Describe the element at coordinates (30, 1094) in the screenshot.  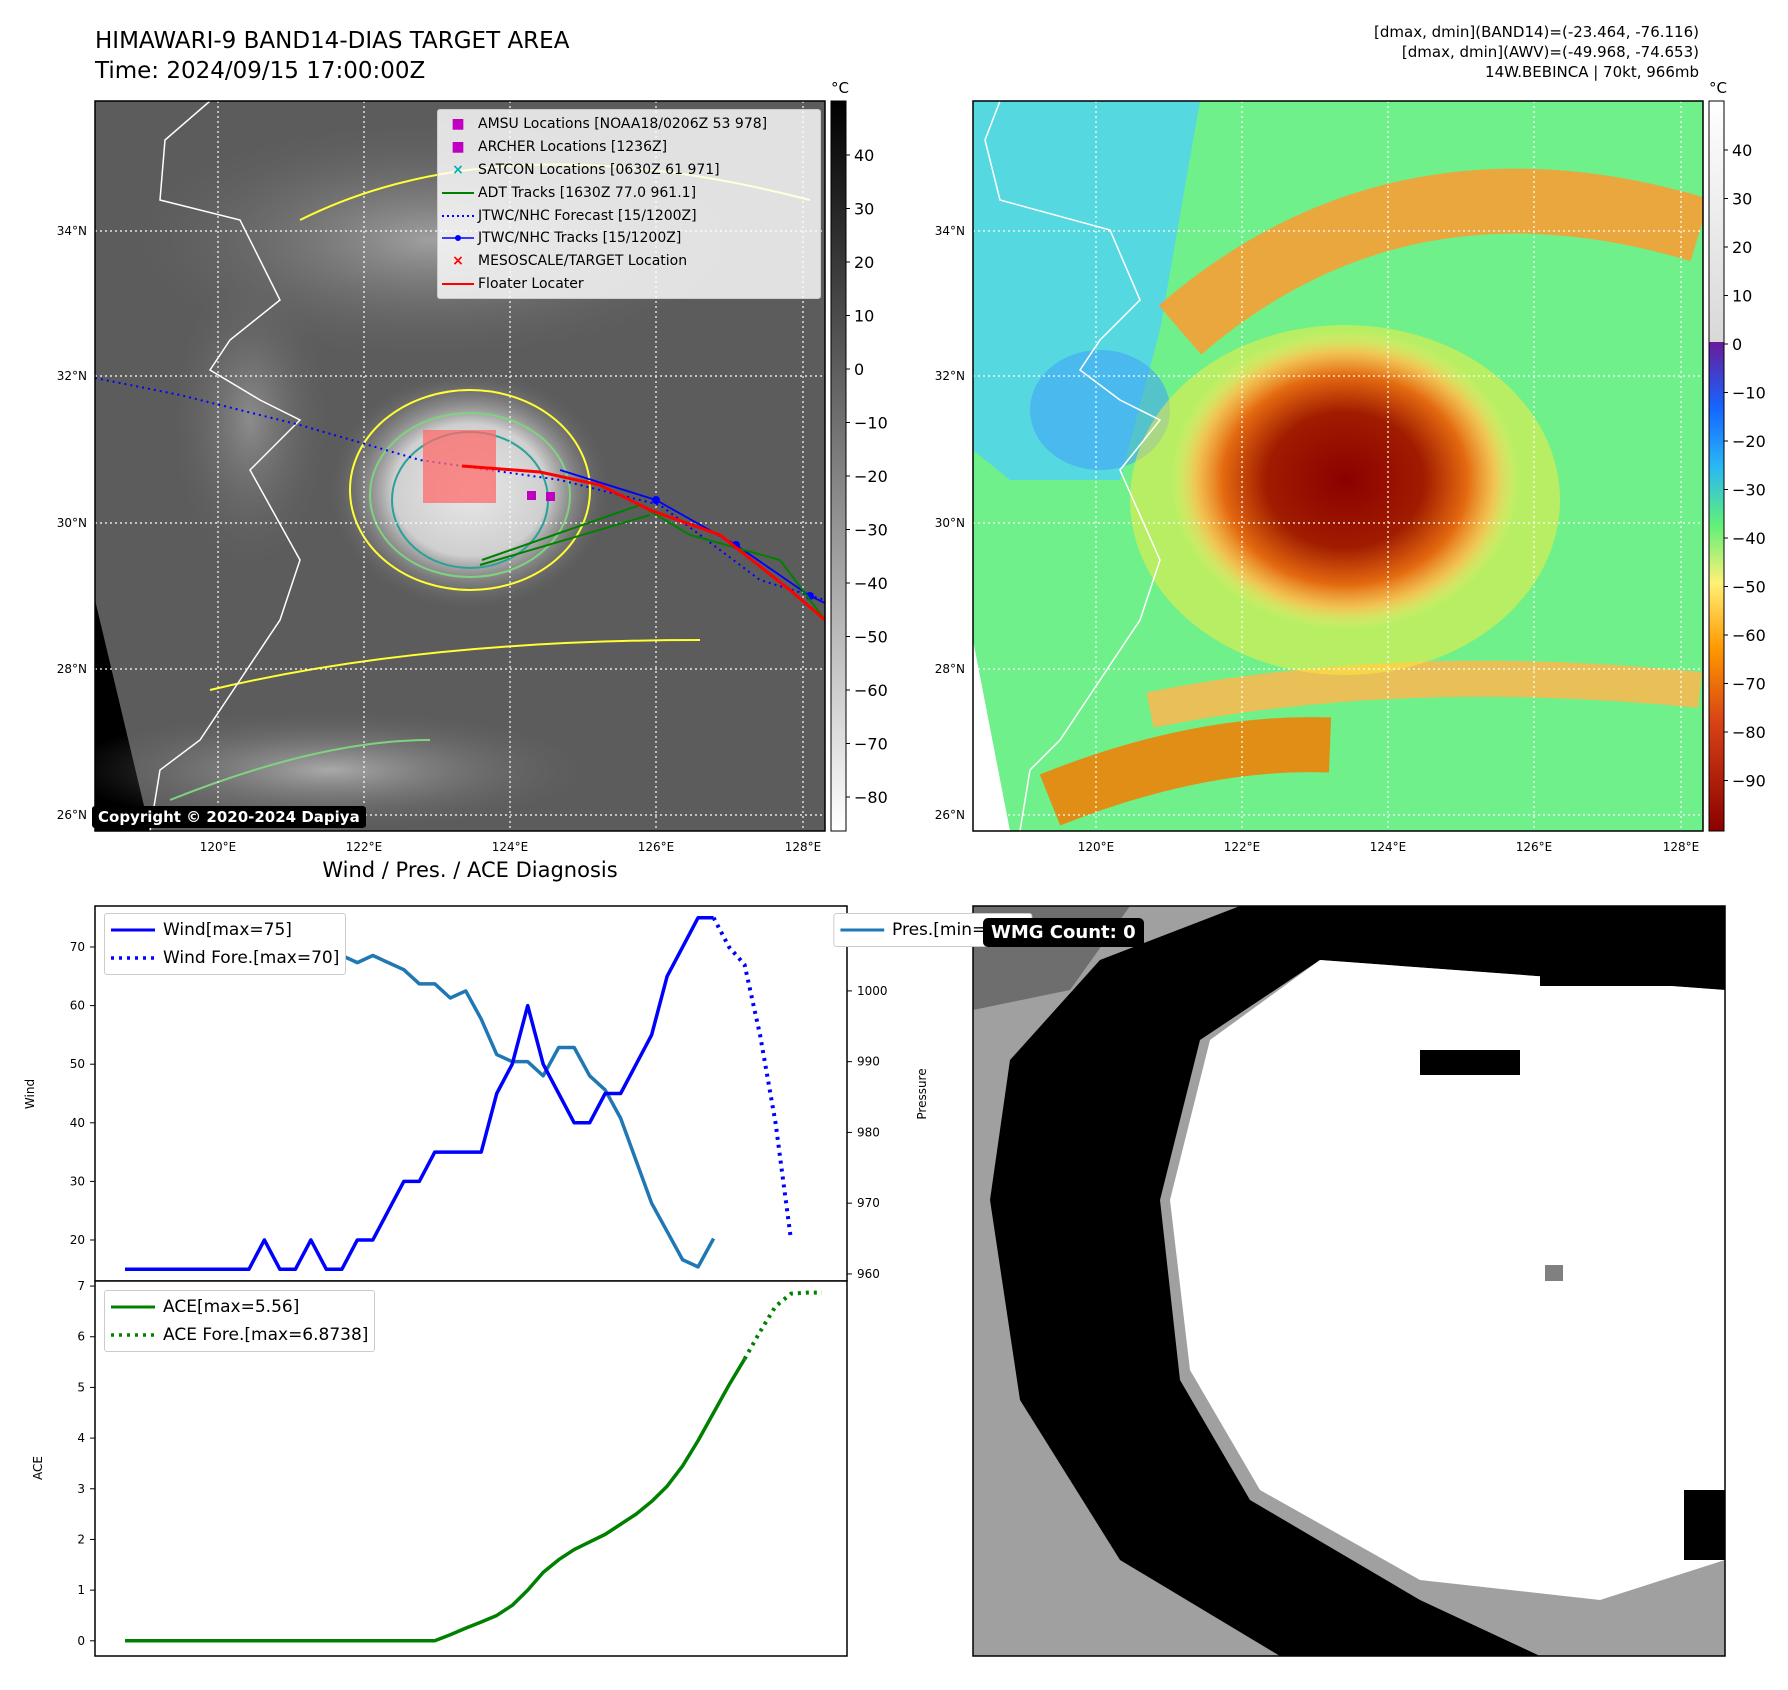
I see `wind-ylabel: Wind` at that location.